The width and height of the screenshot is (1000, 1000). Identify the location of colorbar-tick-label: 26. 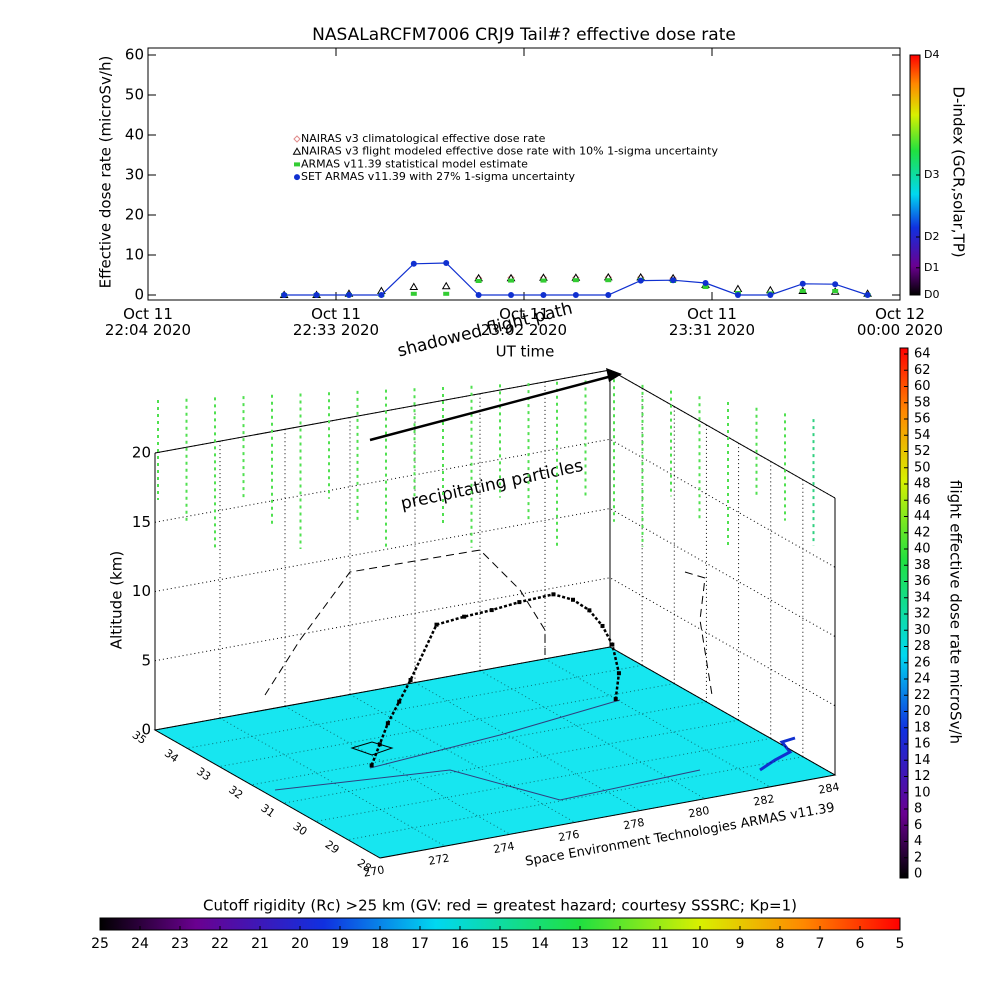
(922, 662).